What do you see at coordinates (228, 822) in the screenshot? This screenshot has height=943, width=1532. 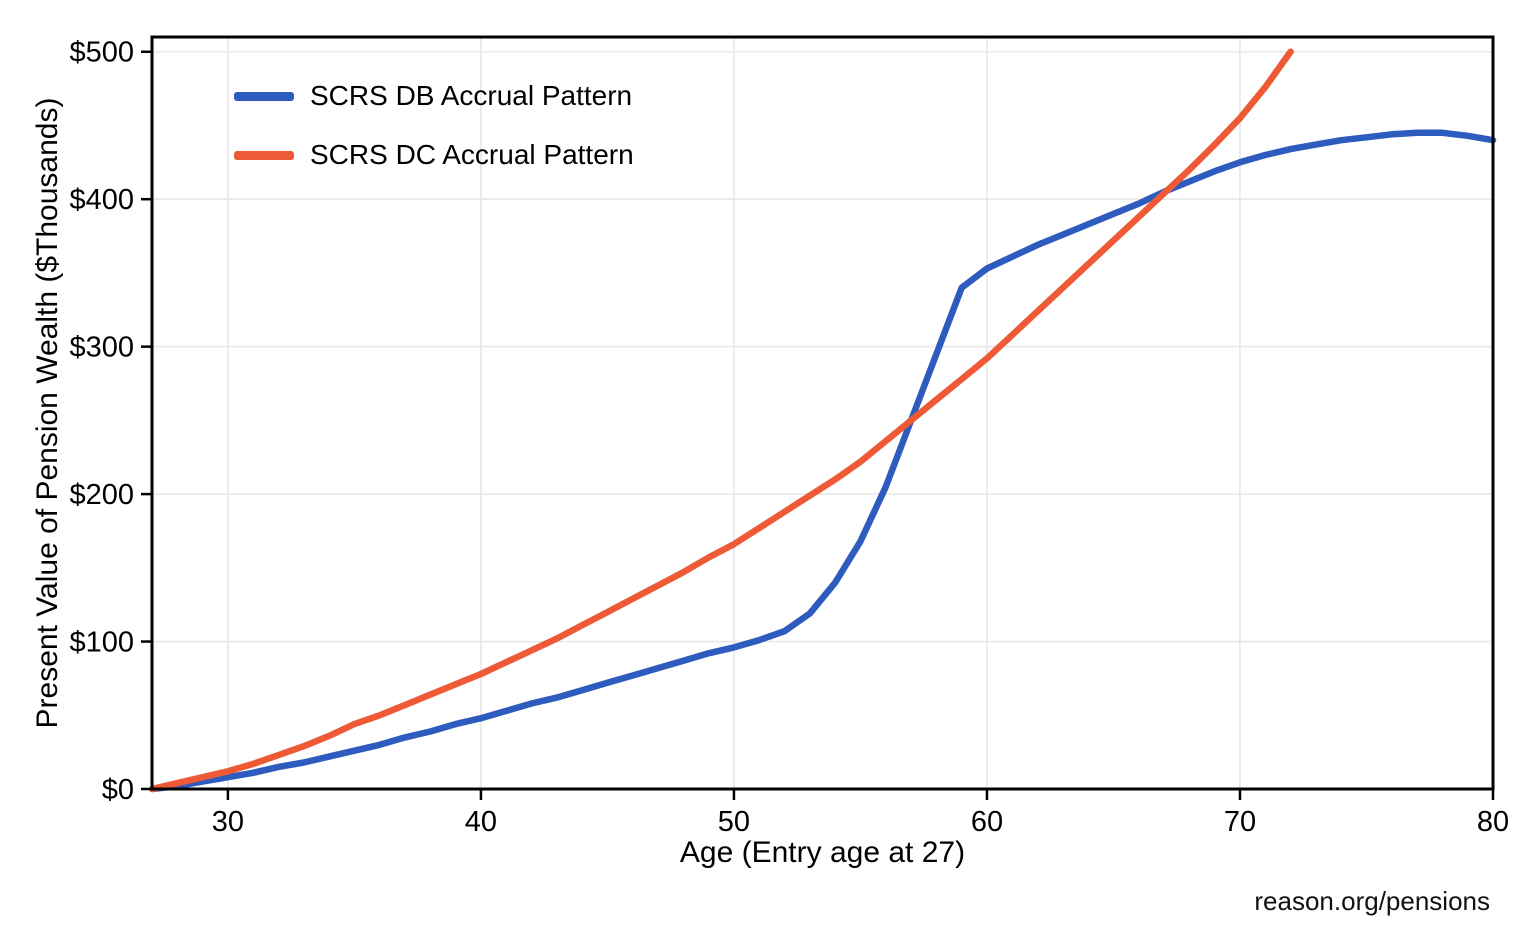 I see `x-tick-label: 30` at bounding box center [228, 822].